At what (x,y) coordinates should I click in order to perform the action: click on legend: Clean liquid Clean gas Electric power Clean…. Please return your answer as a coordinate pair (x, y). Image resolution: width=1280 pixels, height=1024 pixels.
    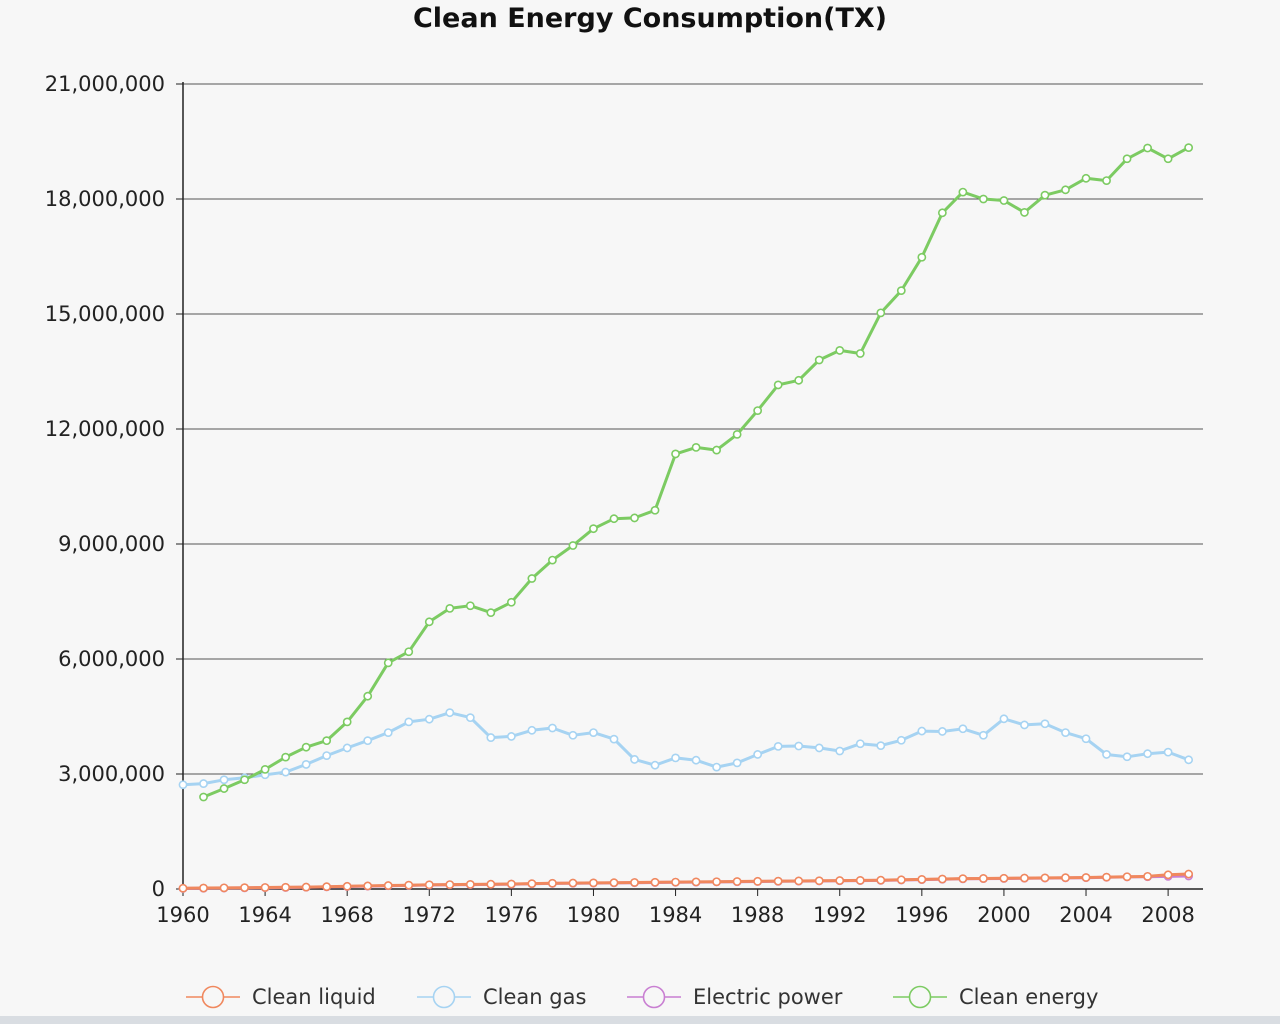
    Looking at the image, I should click on (642, 997).